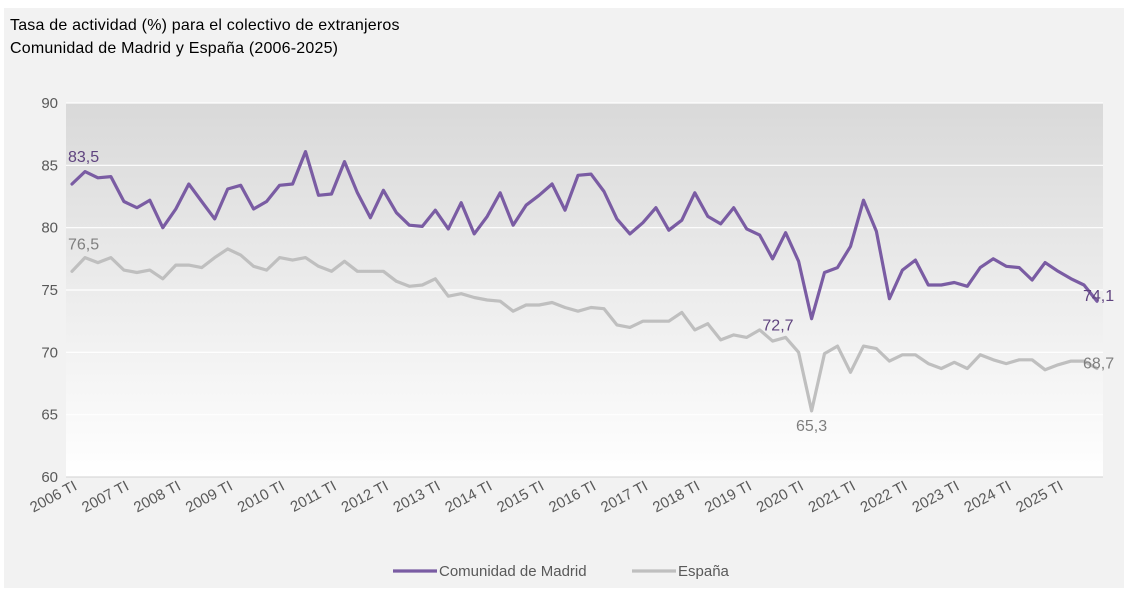 This screenshot has height=592, width=1129. Describe the element at coordinates (513, 571) in the screenshot. I see `legend-label: Comunidad de Madrid` at that location.